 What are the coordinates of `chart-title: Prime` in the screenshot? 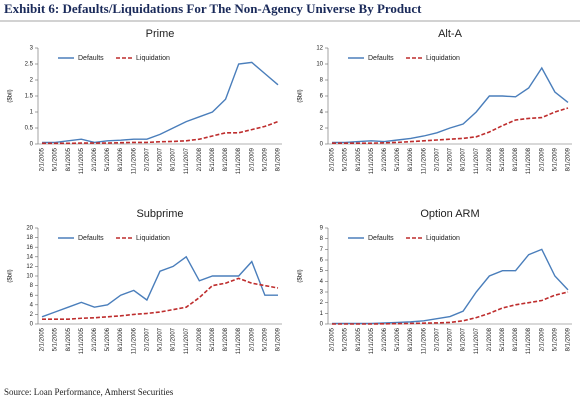 It's located at (160, 34).